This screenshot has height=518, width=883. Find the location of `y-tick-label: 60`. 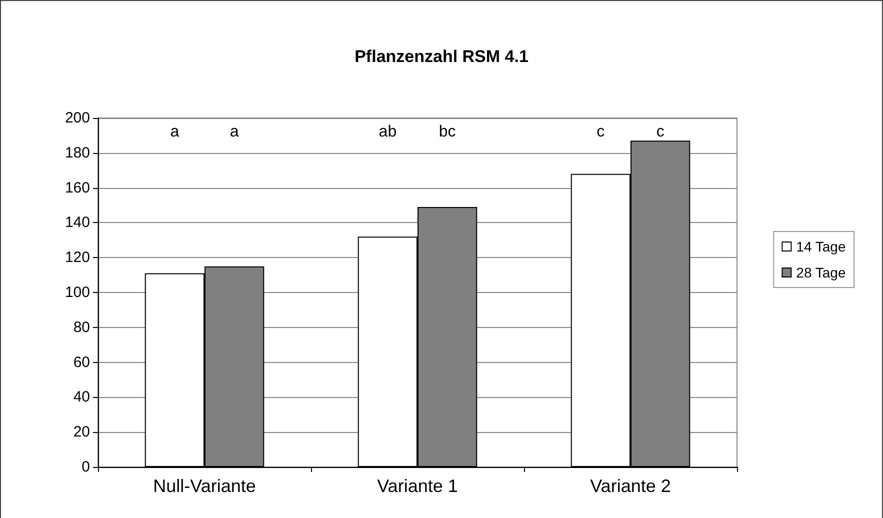

y-tick-label: 60 is located at coordinates (81, 362).